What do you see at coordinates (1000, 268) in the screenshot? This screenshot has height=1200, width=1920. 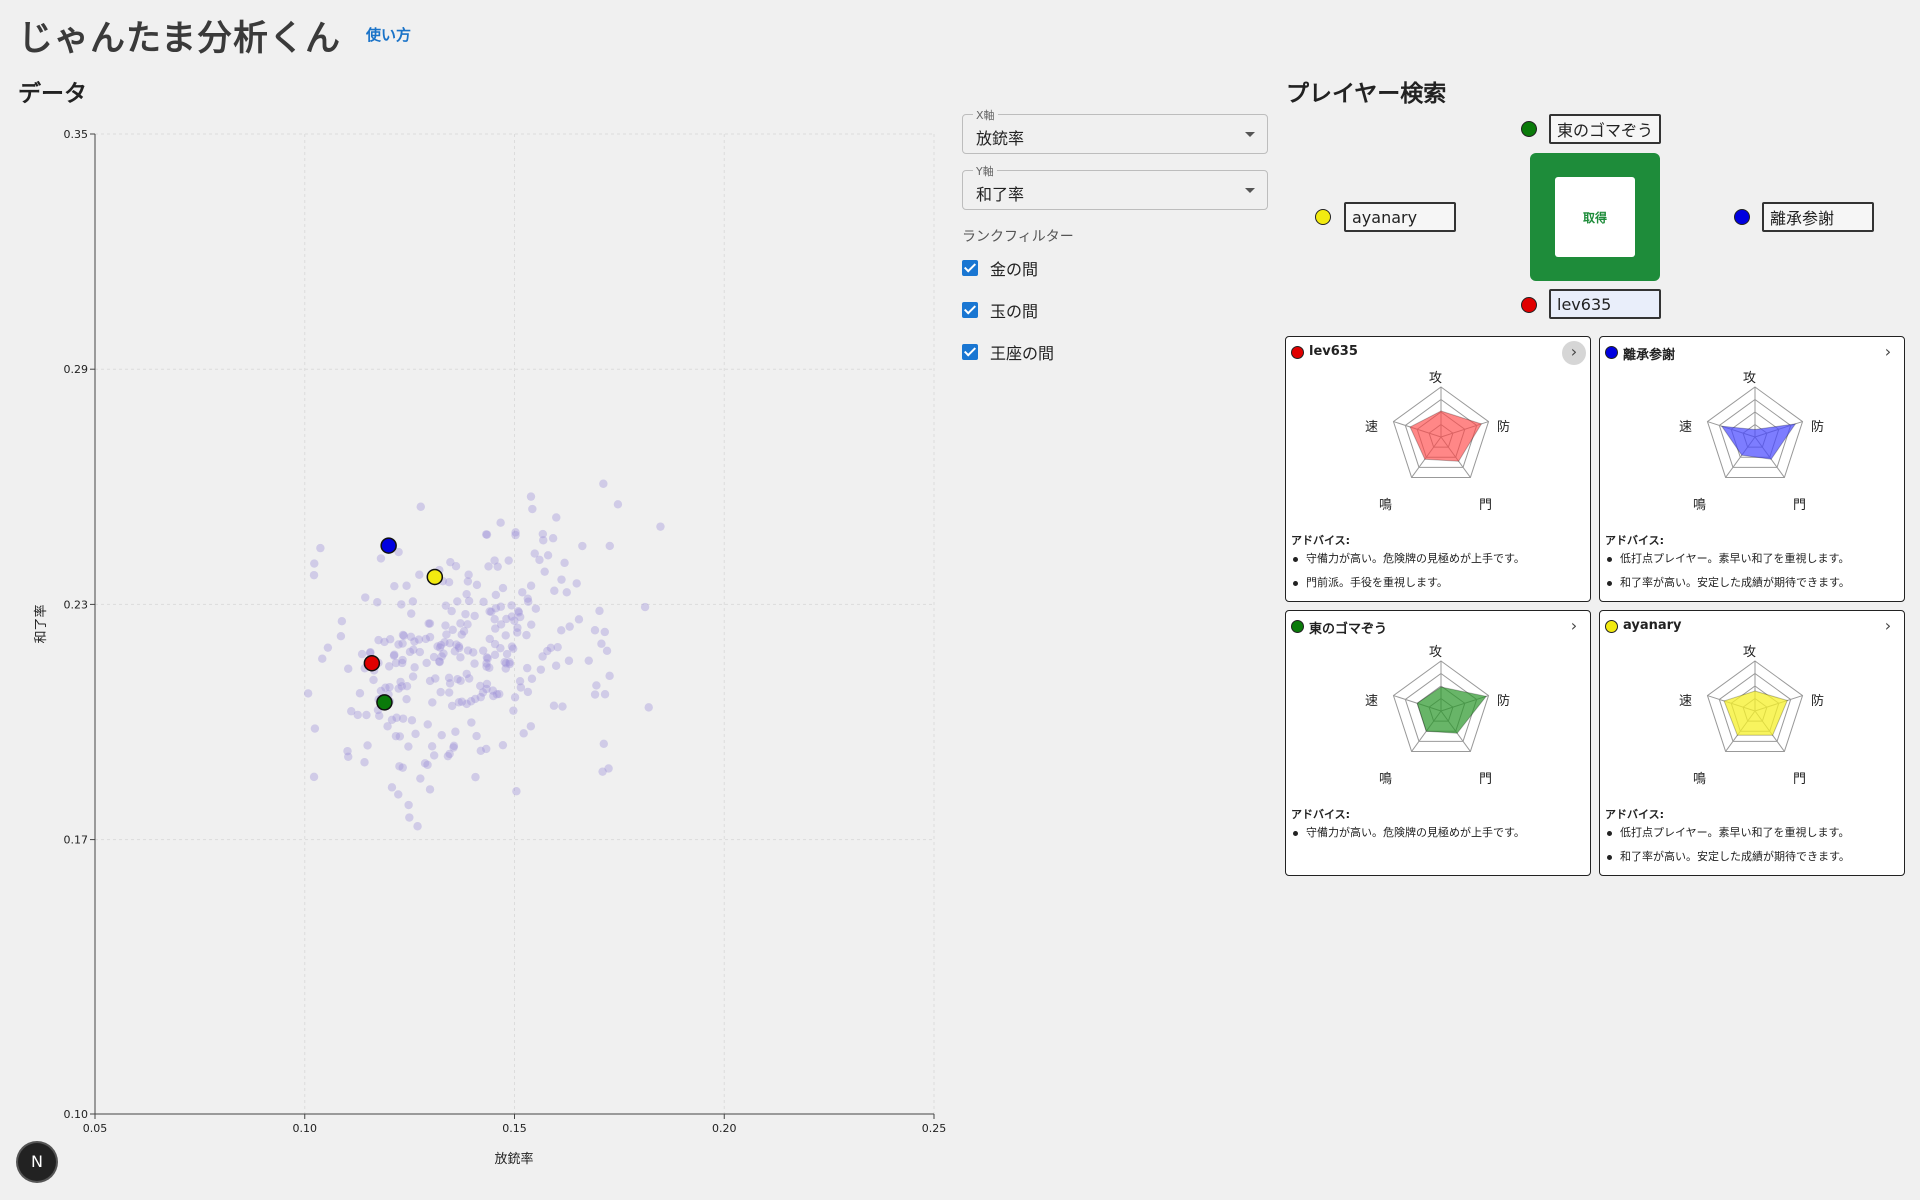 I see `rank-checkbox-gold: 金の間` at bounding box center [1000, 268].